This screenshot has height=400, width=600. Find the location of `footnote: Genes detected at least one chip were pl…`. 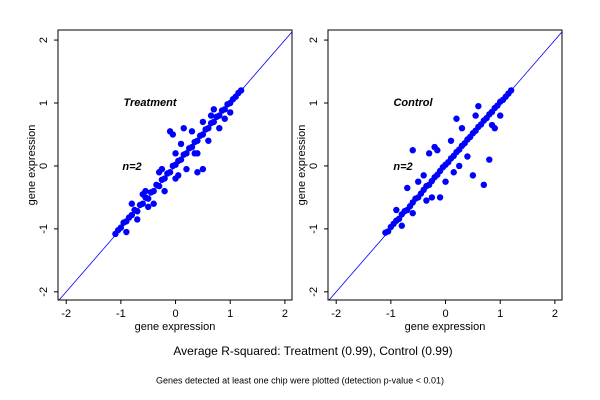

footnote: Genes detected at least one chip were pl… is located at coordinates (300, 380).